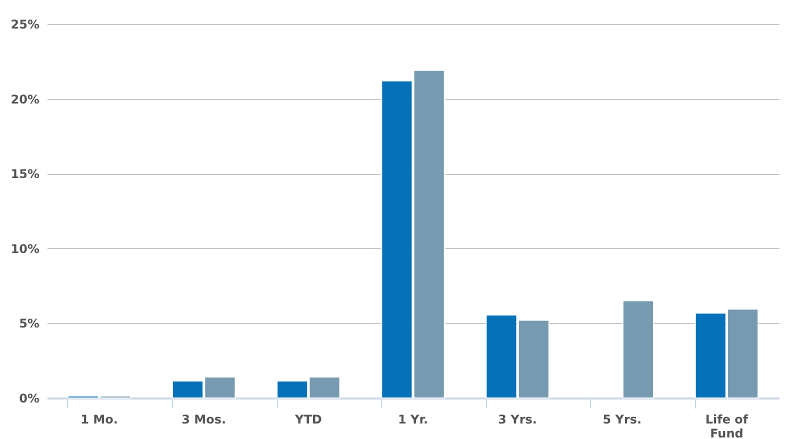 The image size is (791, 439). What do you see at coordinates (413, 419) in the screenshot?
I see `x-tick-label: 1 Yr.` at bounding box center [413, 419].